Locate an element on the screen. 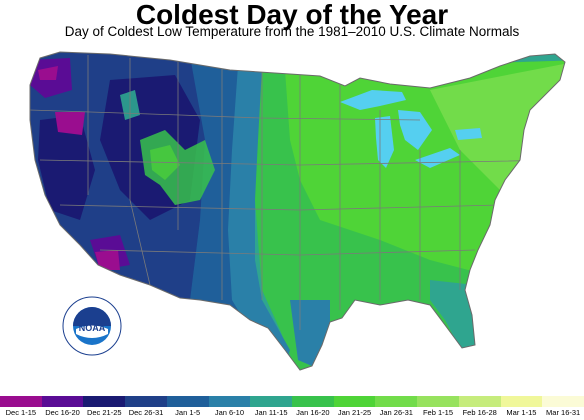 Image resolution: width=584 pixels, height=420 pixels. legend-label-1: Dec 16-20 is located at coordinates (62, 412).